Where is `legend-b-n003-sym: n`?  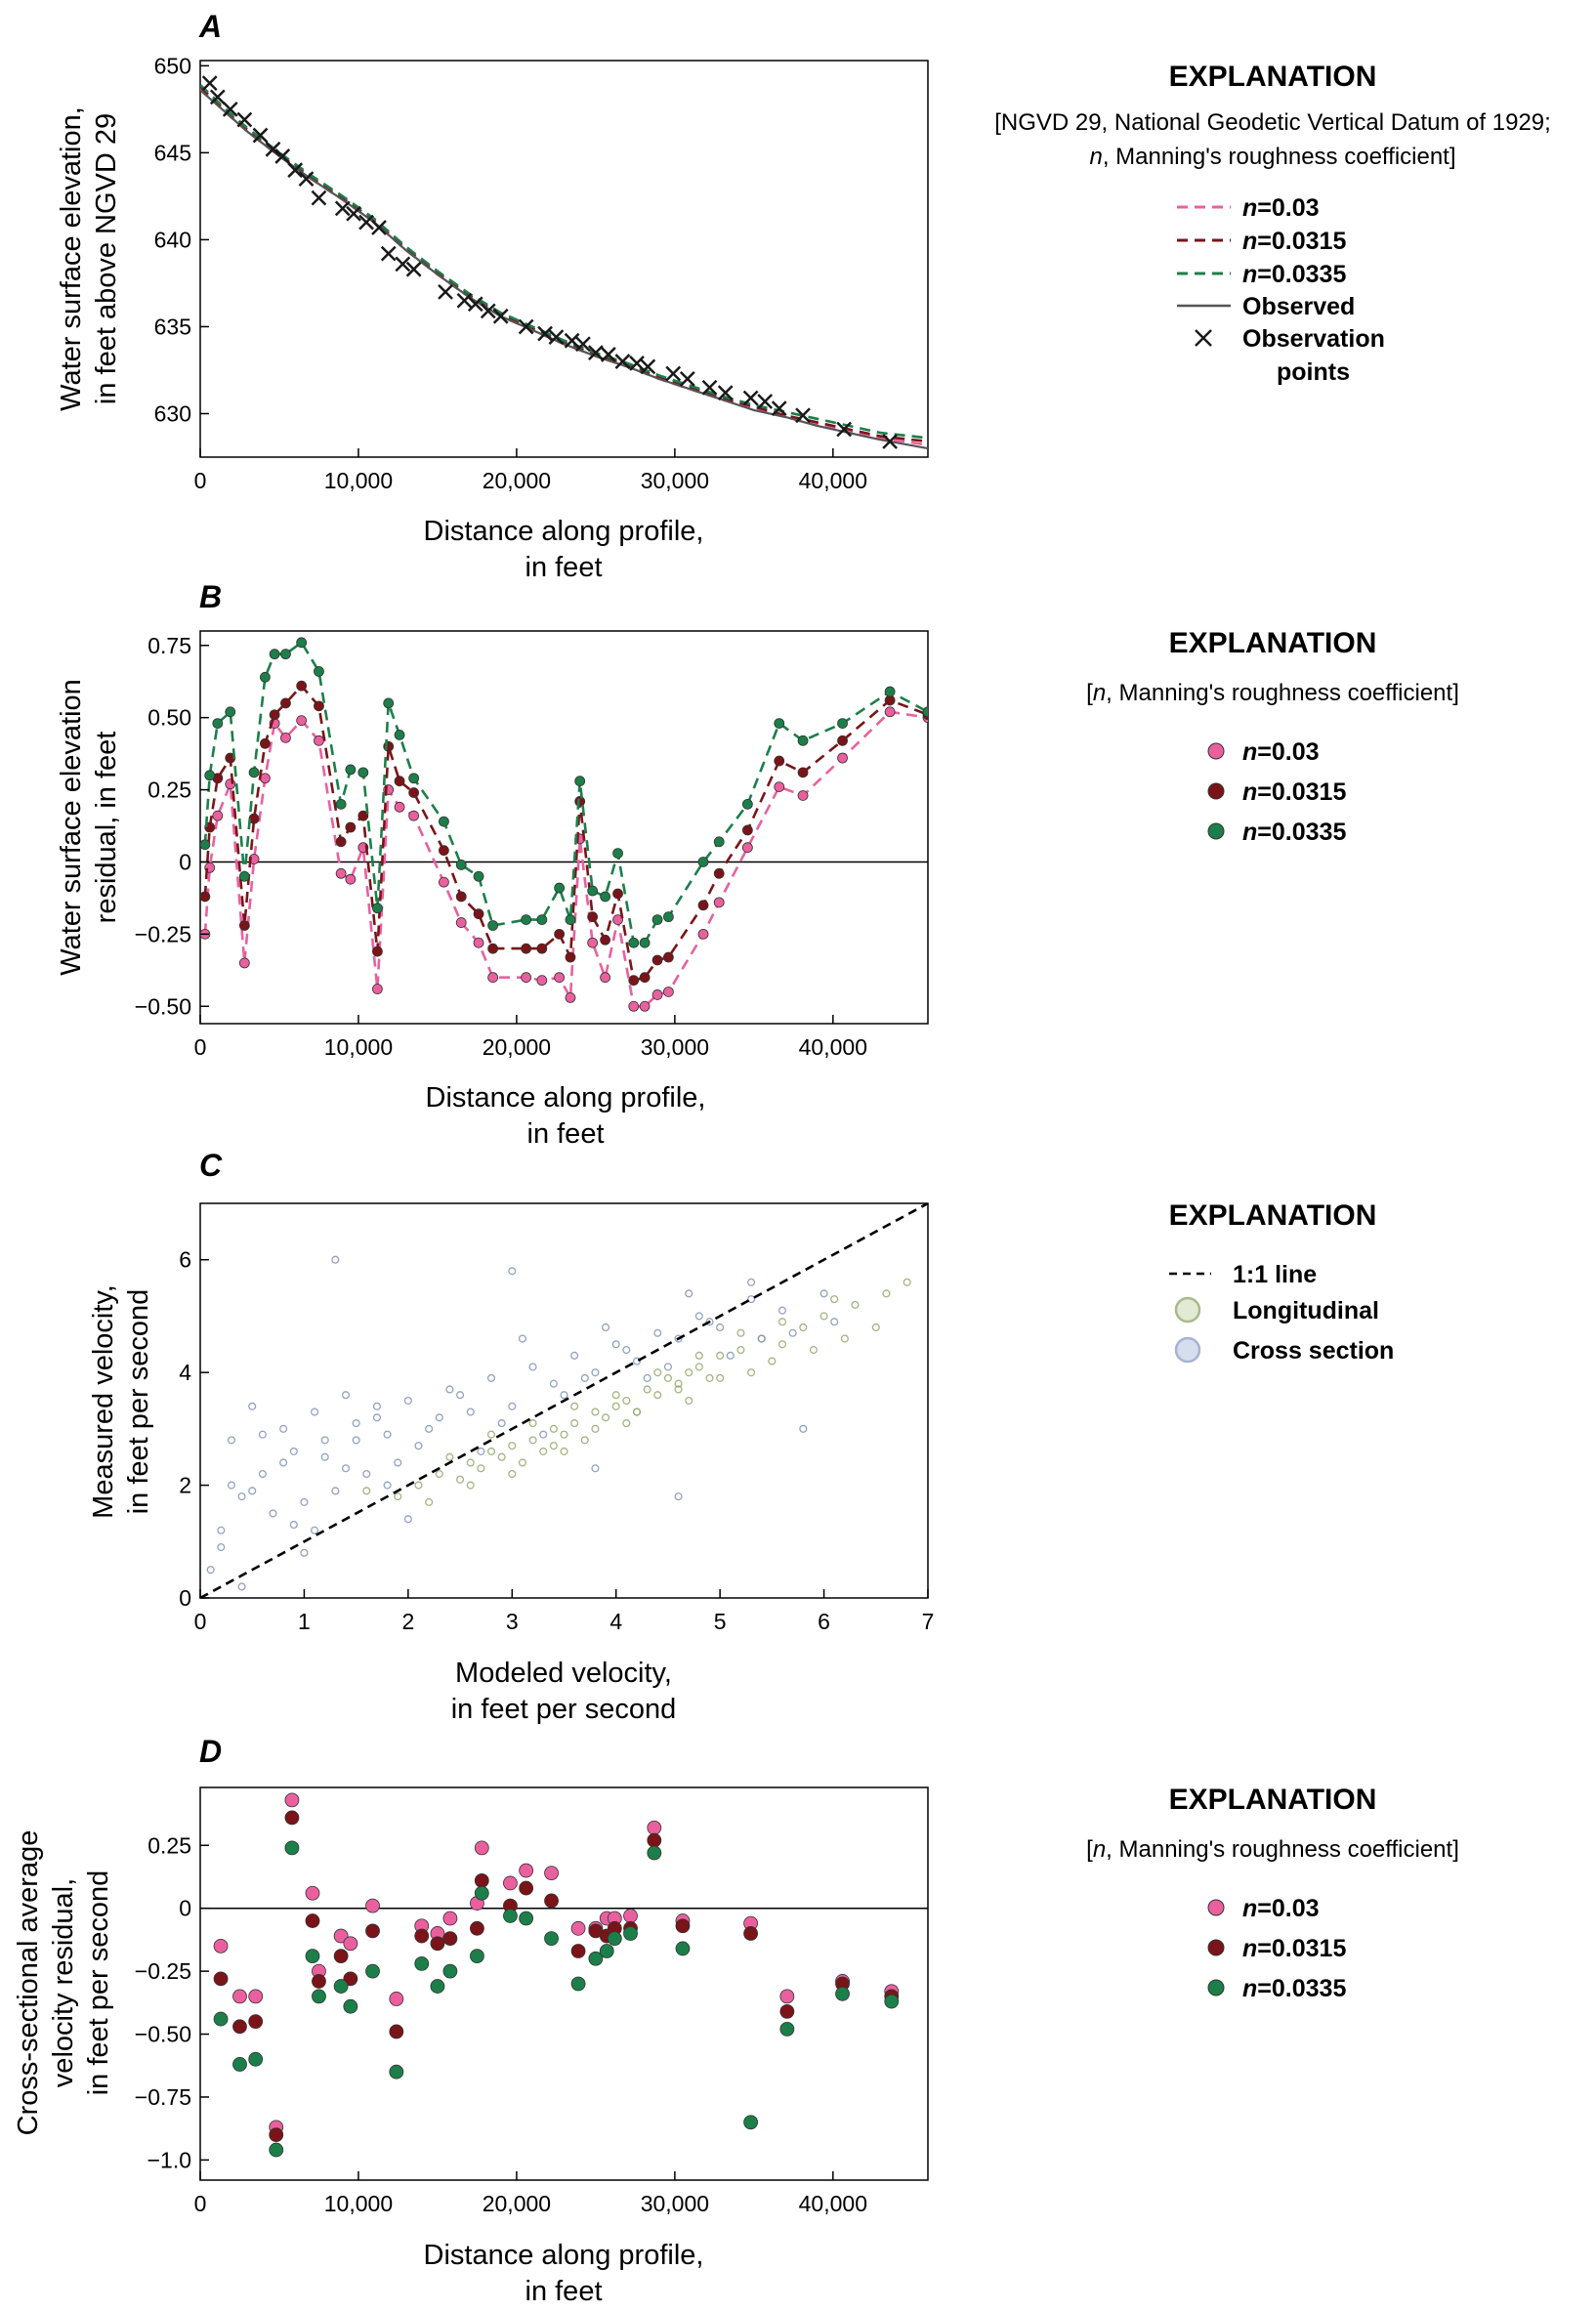 legend-b-n003-sym: n is located at coordinates (1249, 752).